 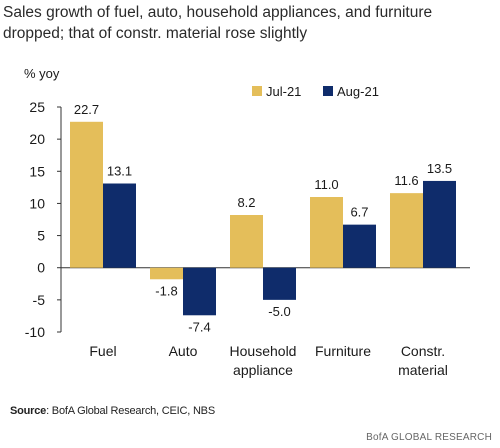 I want to click on data-label: -5.0, so click(x=279, y=311).